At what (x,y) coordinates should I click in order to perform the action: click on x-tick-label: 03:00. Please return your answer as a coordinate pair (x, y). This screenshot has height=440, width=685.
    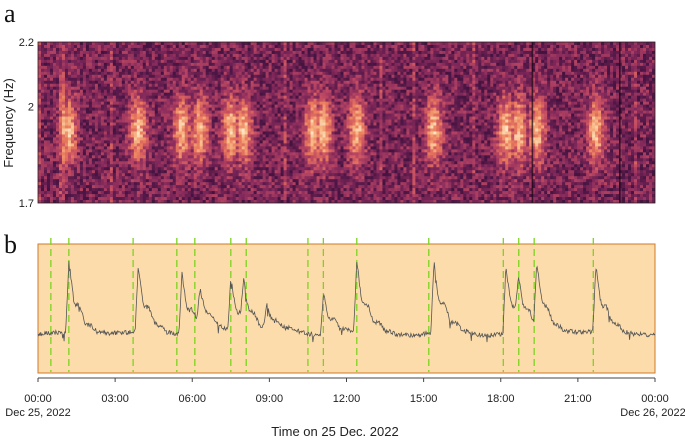
    Looking at the image, I should click on (115, 399).